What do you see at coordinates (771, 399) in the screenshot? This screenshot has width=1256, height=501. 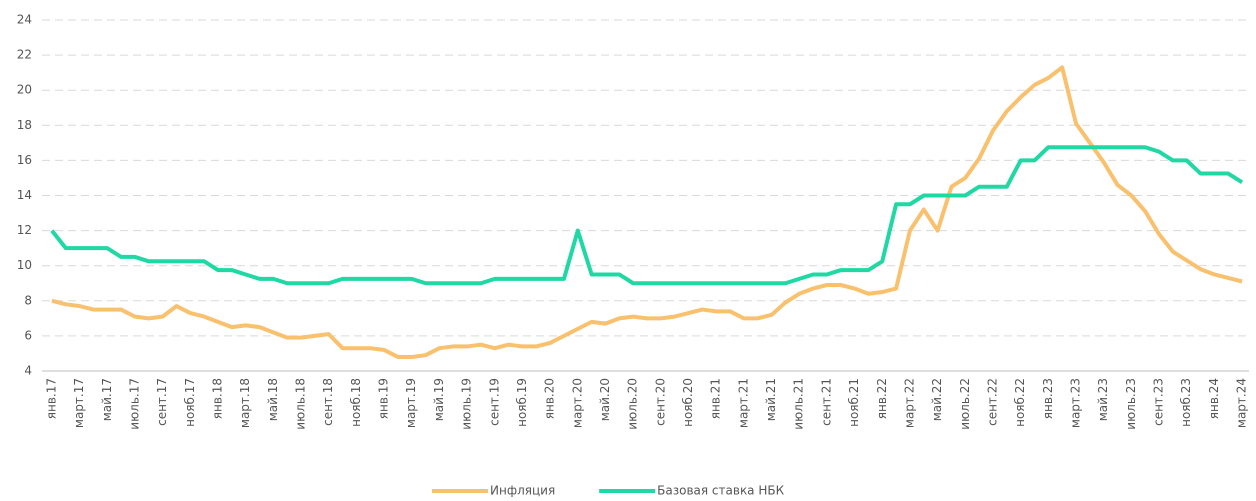 I see `x-tick-label: май.21` at bounding box center [771, 399].